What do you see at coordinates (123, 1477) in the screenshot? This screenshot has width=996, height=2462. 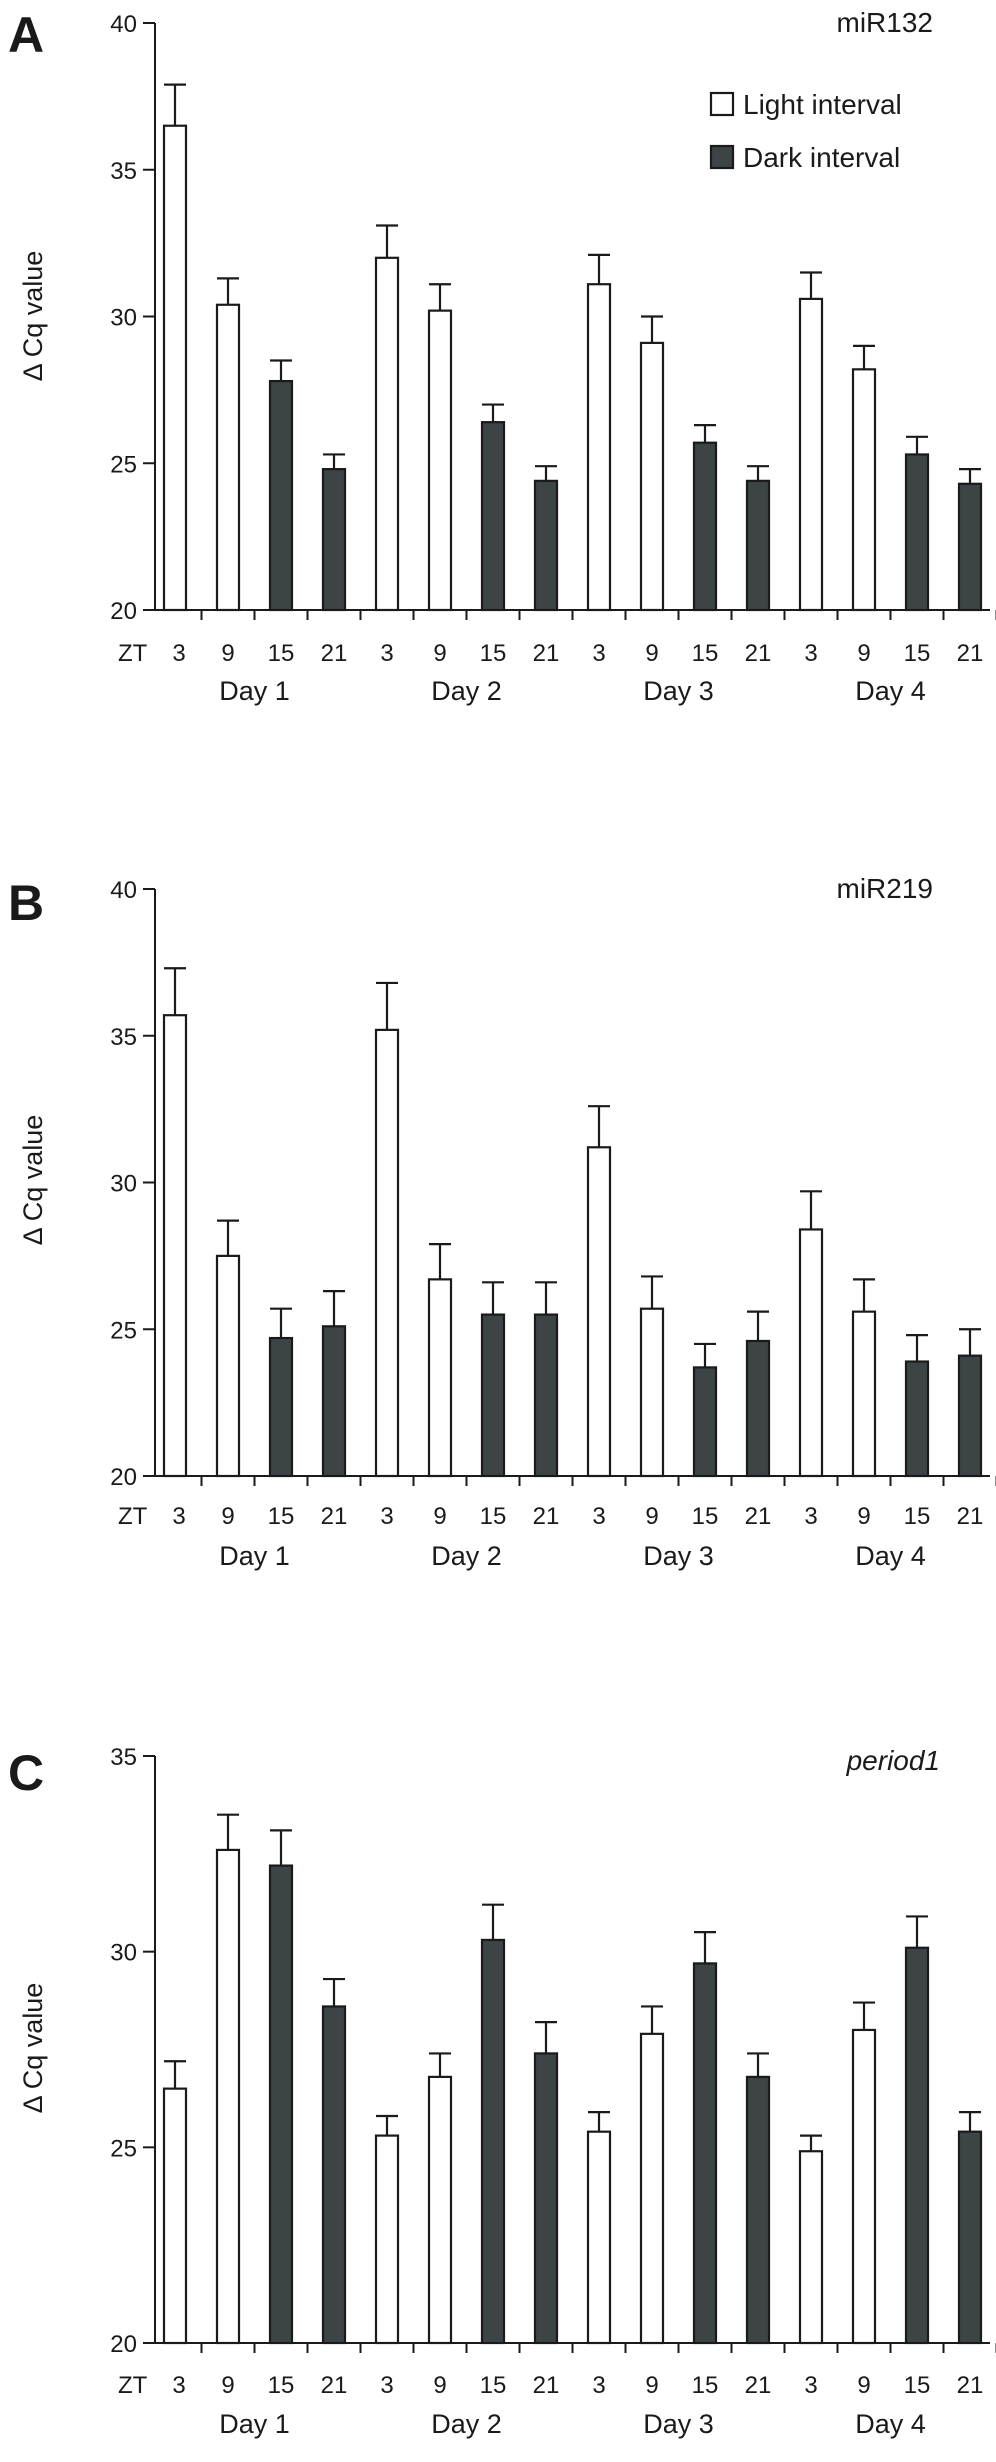 I see `panel-b-ytick-label: 20` at bounding box center [123, 1477].